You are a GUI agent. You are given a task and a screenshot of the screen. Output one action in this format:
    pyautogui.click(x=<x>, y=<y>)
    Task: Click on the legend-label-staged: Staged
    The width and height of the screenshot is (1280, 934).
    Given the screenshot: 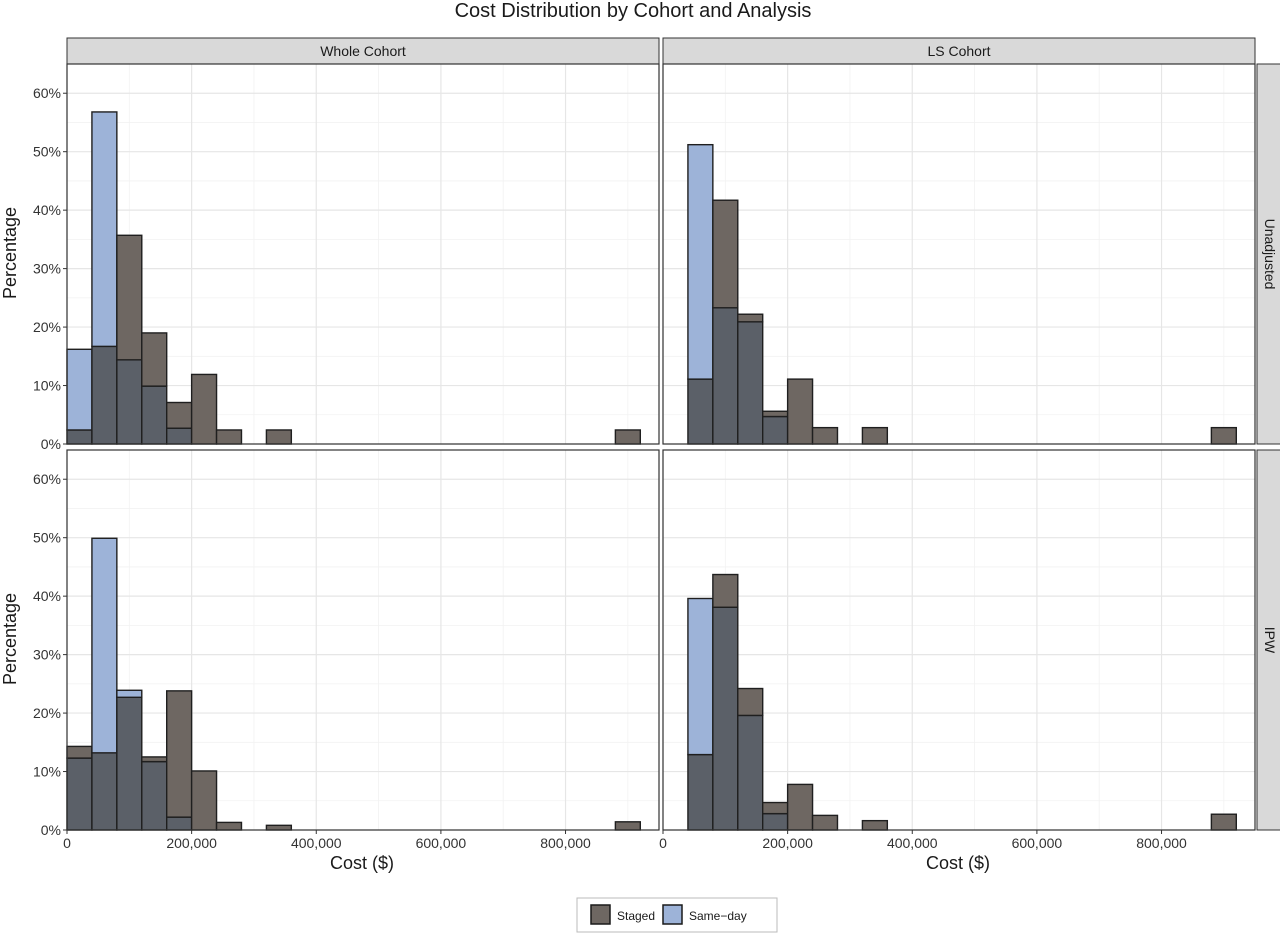 What is the action you would take?
    pyautogui.click(x=636, y=916)
    